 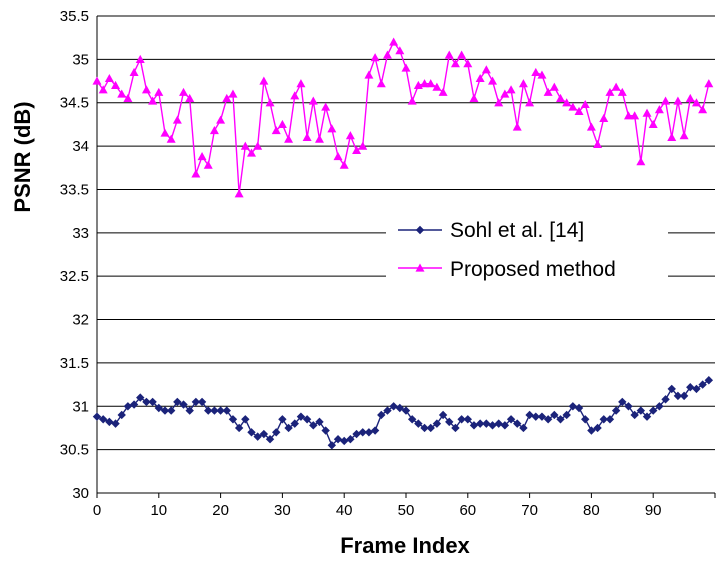 I want to click on x-tick-label: 0, so click(x=97, y=510).